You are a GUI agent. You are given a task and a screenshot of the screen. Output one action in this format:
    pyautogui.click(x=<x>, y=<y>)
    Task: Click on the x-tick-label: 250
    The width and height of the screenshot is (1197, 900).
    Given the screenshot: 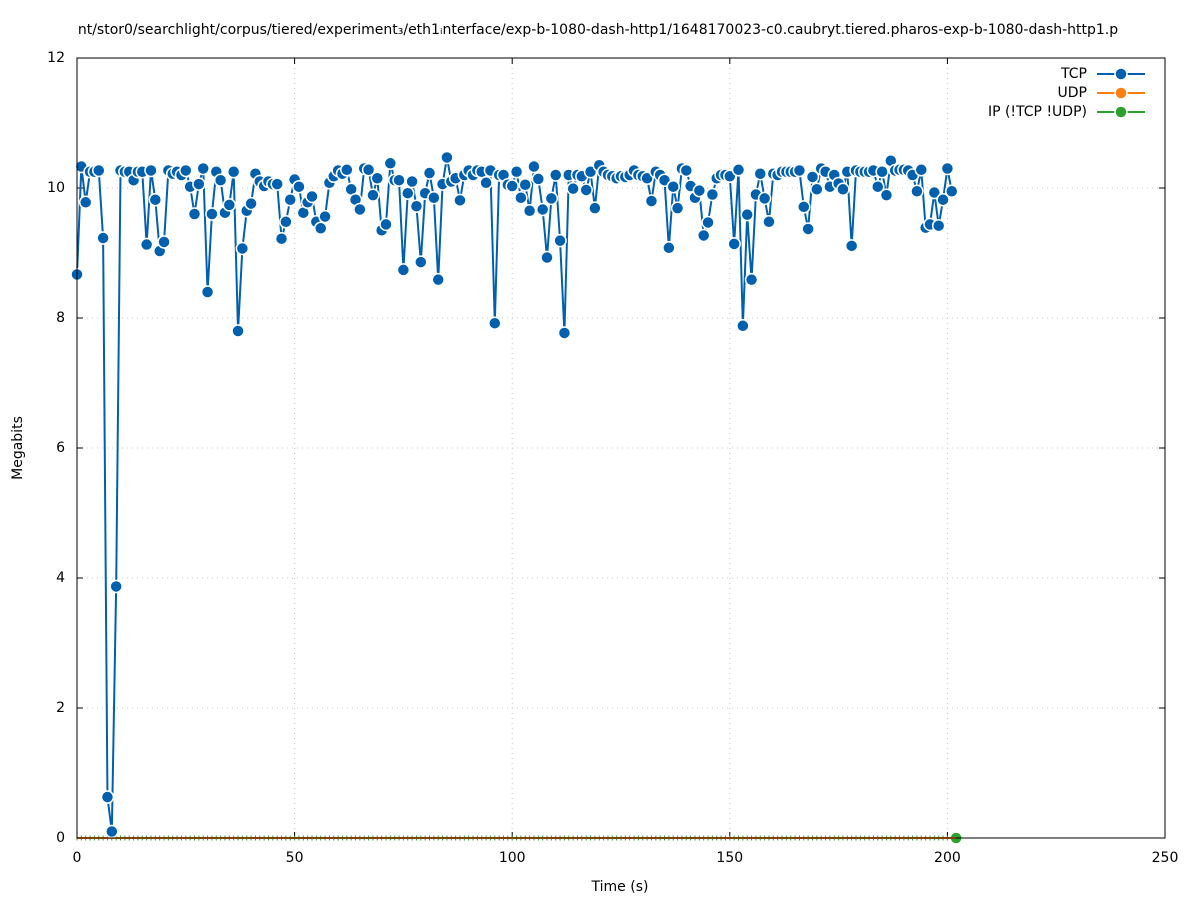 What is the action you would take?
    pyautogui.click(x=1165, y=858)
    